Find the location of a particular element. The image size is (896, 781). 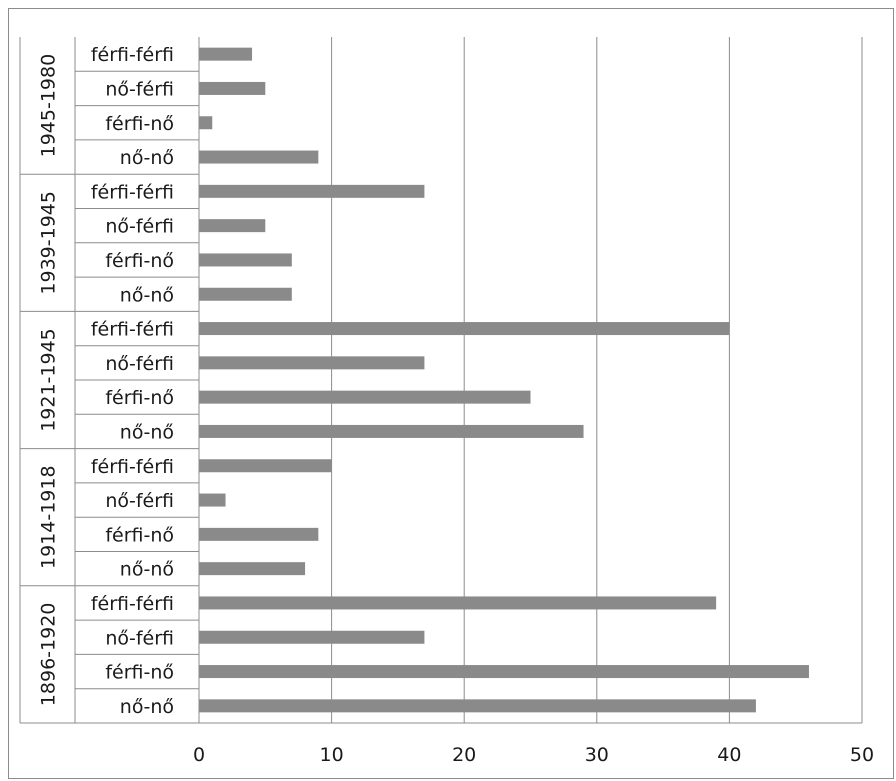

group-label: 1945-1980 is located at coordinates (49, 106).